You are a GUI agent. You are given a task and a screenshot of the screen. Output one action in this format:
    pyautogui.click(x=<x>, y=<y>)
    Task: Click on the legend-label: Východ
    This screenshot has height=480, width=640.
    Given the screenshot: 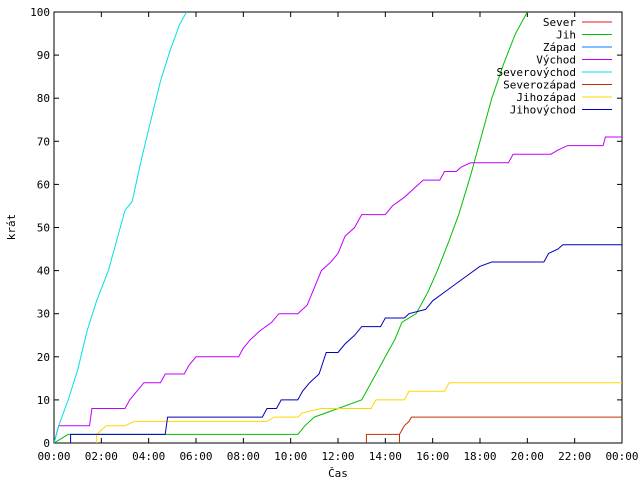 What is the action you would take?
    pyautogui.click(x=556, y=60)
    